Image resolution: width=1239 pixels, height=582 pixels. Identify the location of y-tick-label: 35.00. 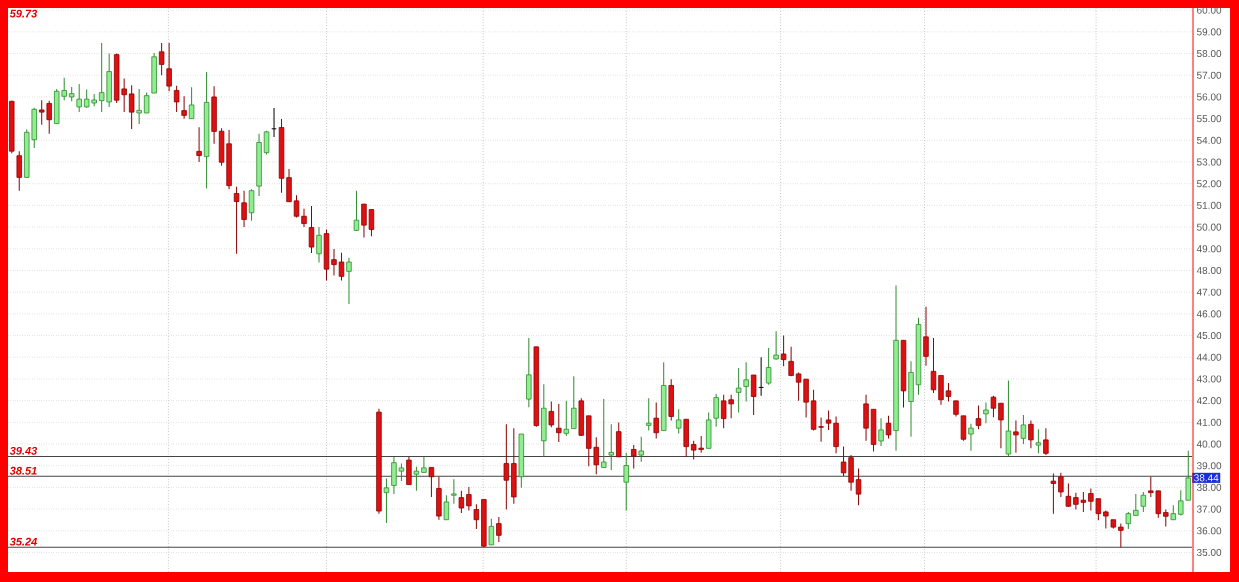
(1209, 552).